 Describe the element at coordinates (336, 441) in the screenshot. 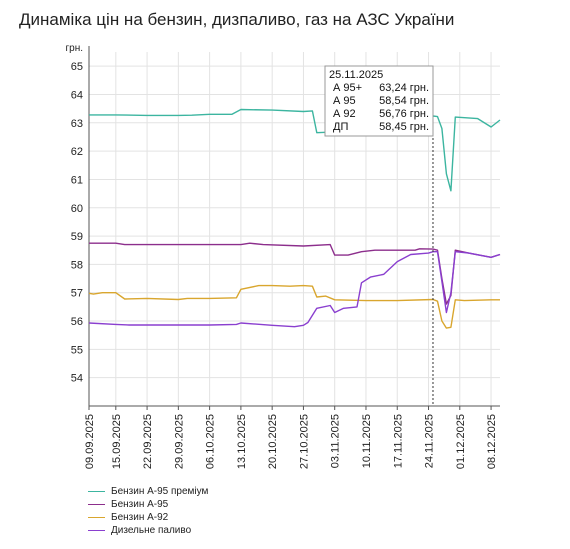

I see `x-tick-label: 03.11.2025` at that location.